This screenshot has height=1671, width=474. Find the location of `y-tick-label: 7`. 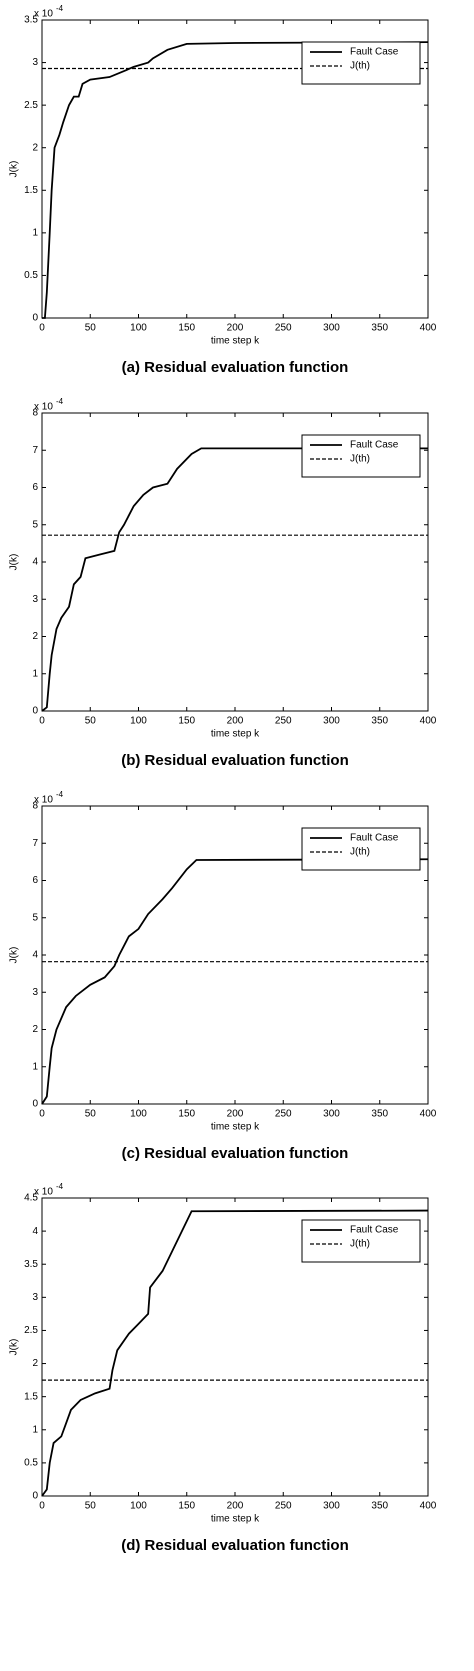

y-tick-label: 7 is located at coordinates (35, 843).